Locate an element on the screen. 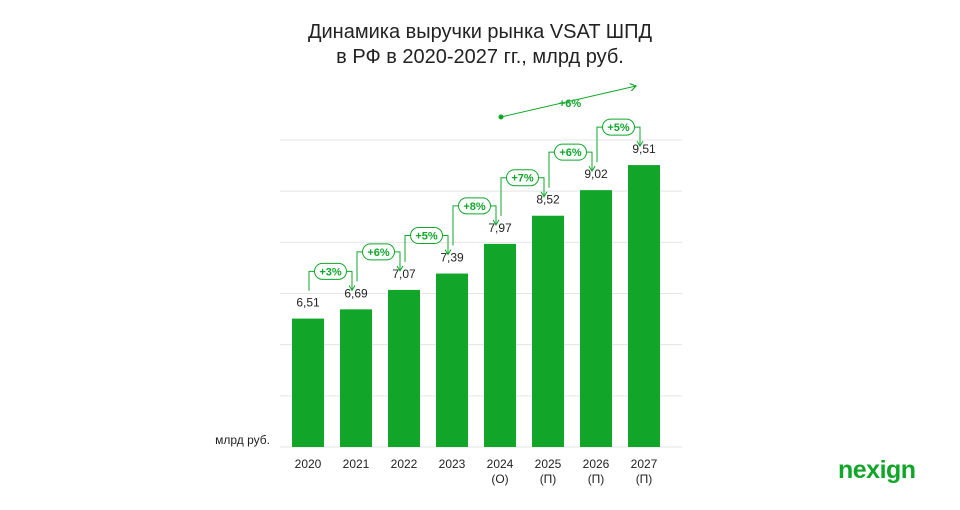 Image resolution: width=960 pixels, height=510 pixels. value-label-2024: 7,97 is located at coordinates (500, 228).